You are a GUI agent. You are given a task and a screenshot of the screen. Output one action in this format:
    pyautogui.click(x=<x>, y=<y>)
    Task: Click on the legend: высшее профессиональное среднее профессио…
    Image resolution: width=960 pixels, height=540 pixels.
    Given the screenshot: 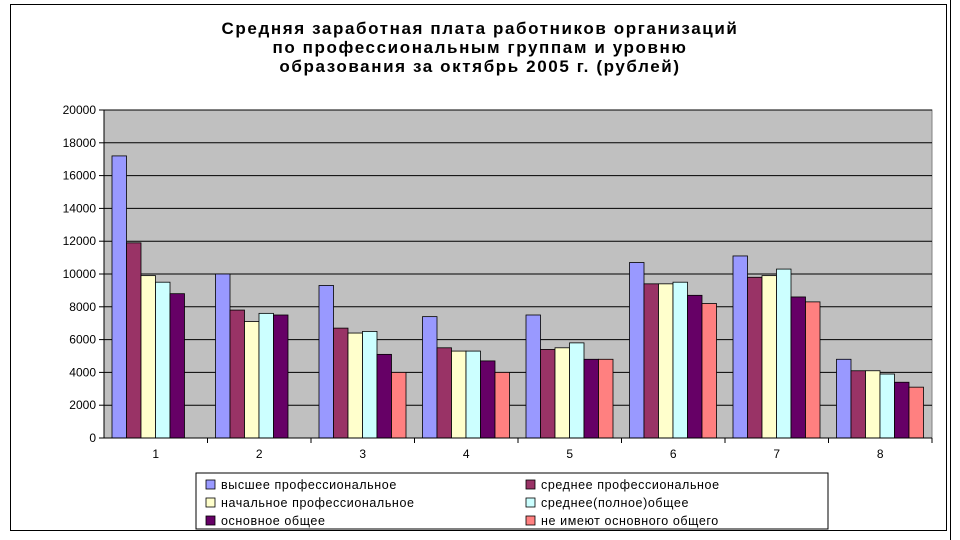 What is the action you would take?
    pyautogui.click(x=512, y=501)
    